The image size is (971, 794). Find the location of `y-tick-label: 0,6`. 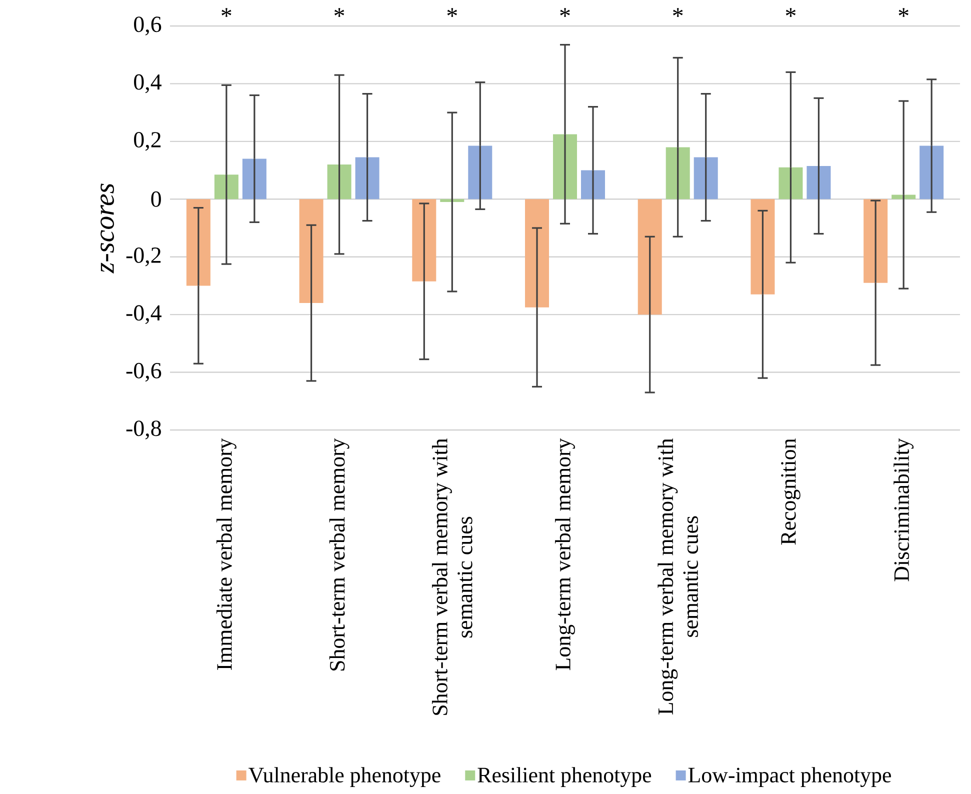

y-tick-label: 0,6 is located at coordinates (148, 26).